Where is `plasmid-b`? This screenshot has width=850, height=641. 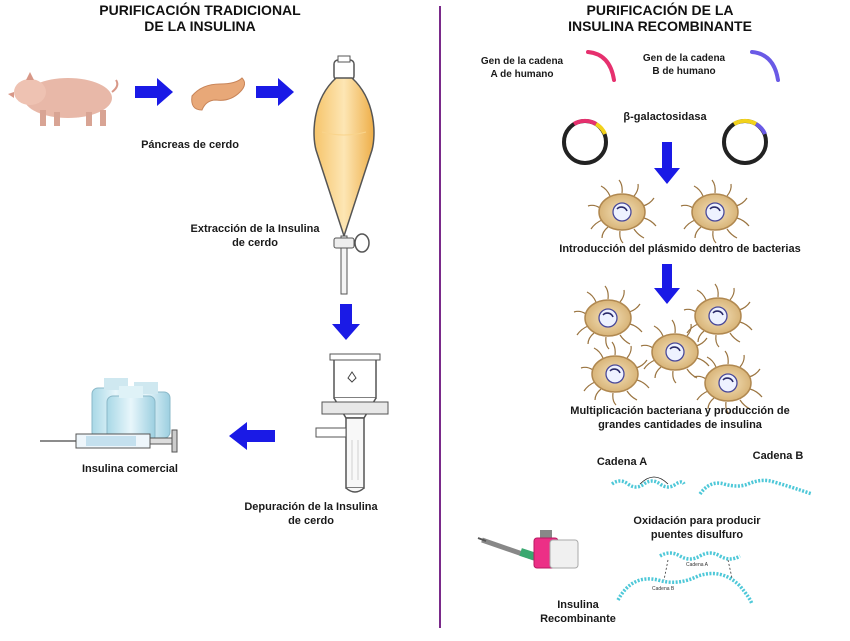
plasmid-b is located at coordinates (745, 141).